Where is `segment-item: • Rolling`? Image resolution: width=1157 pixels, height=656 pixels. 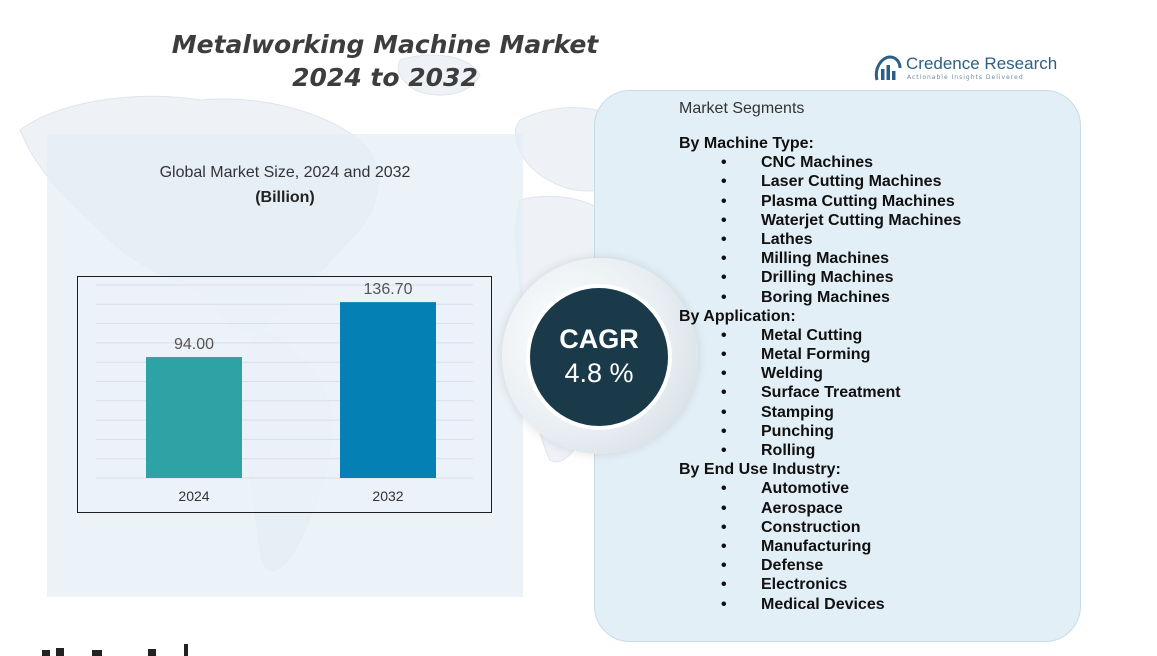
segment-item: • Rolling is located at coordinates (879, 450).